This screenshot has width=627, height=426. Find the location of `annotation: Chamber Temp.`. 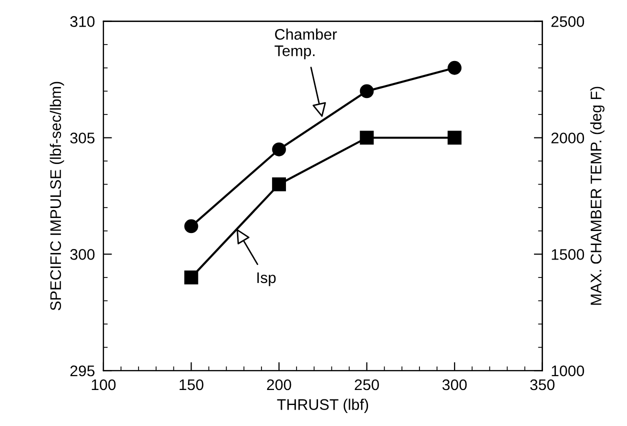

annotation: Chamber Temp. is located at coordinates (305, 44).